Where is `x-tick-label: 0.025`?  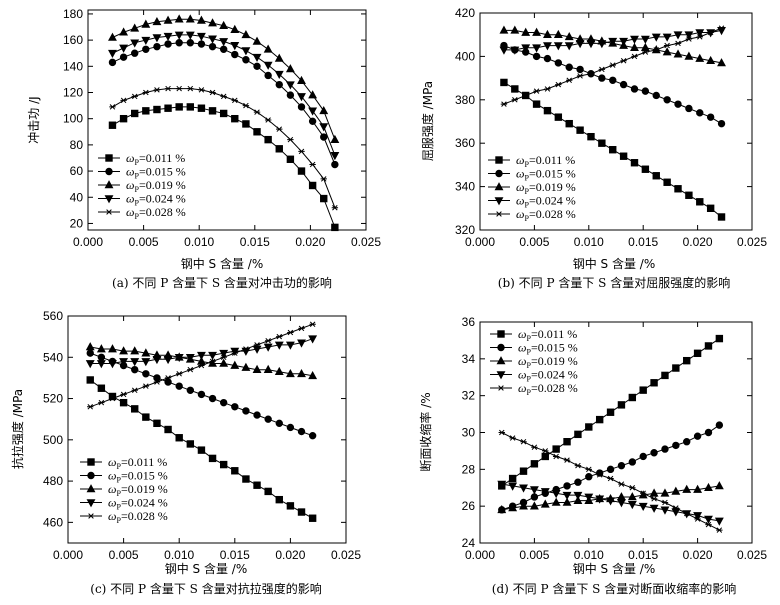 x-tick-label: 0.025 is located at coordinates (752, 555).